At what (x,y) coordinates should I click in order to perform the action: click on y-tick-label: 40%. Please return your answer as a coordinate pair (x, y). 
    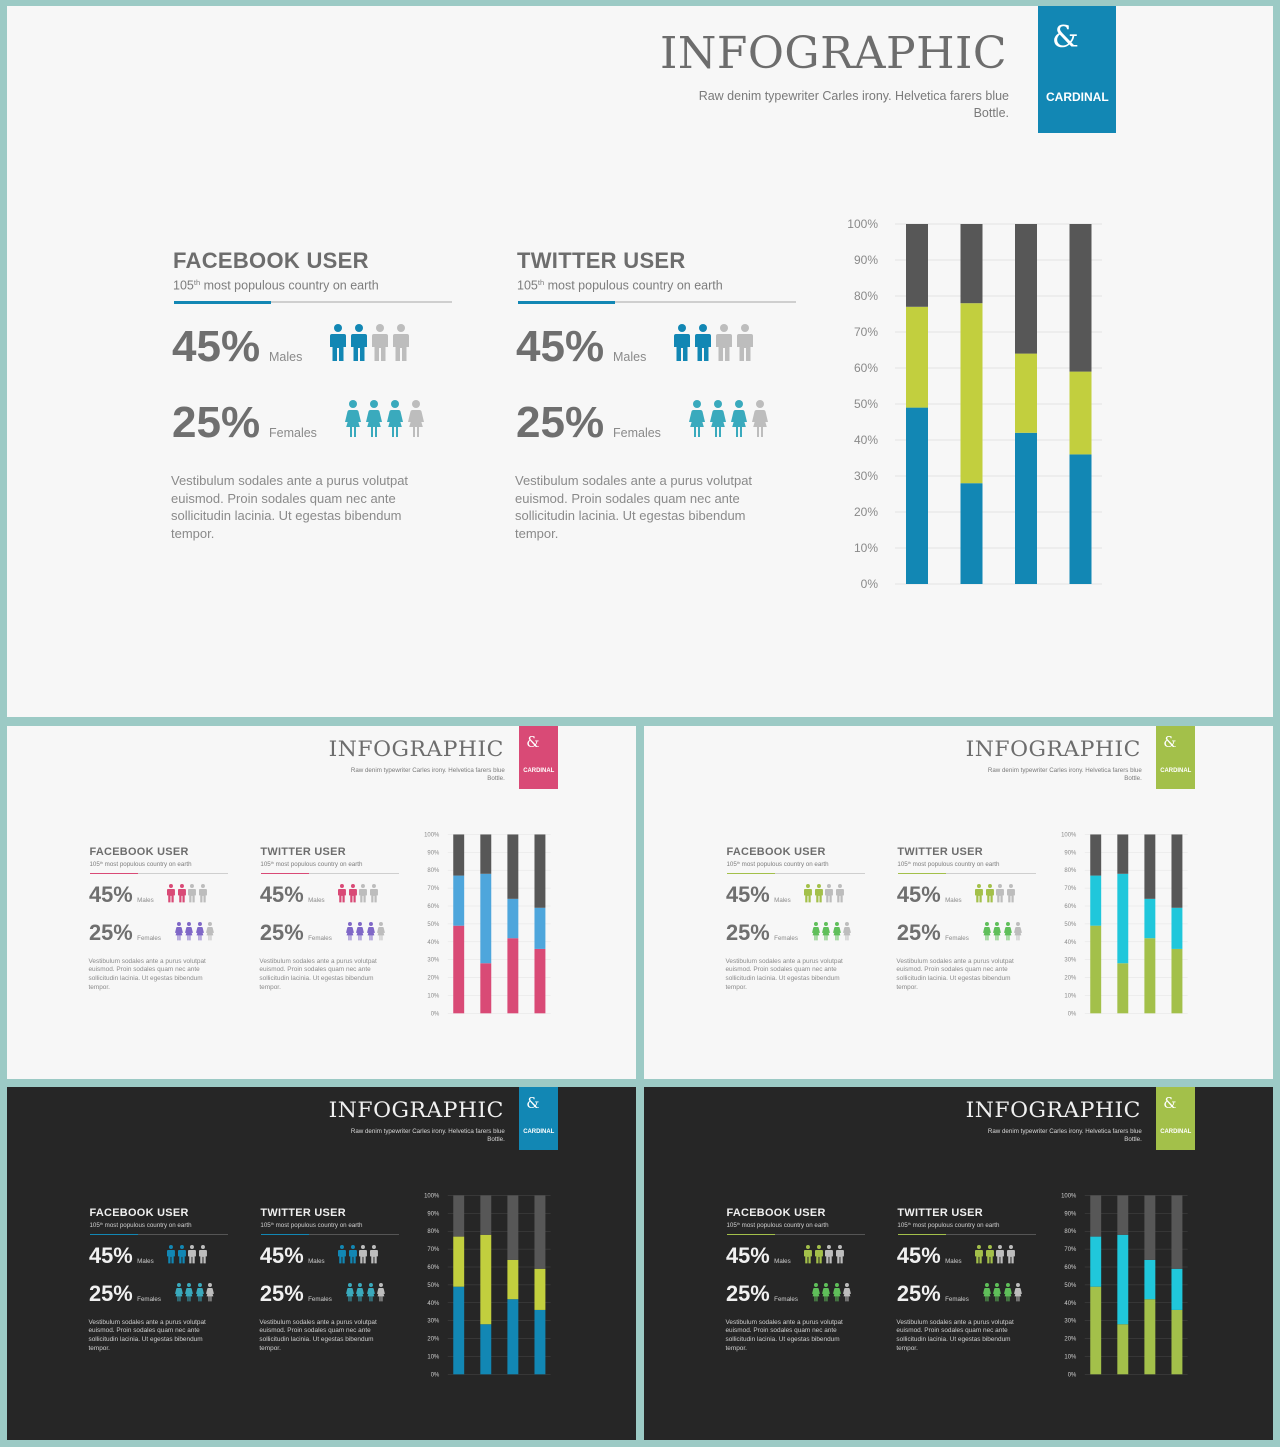
    Looking at the image, I should click on (1071, 943).